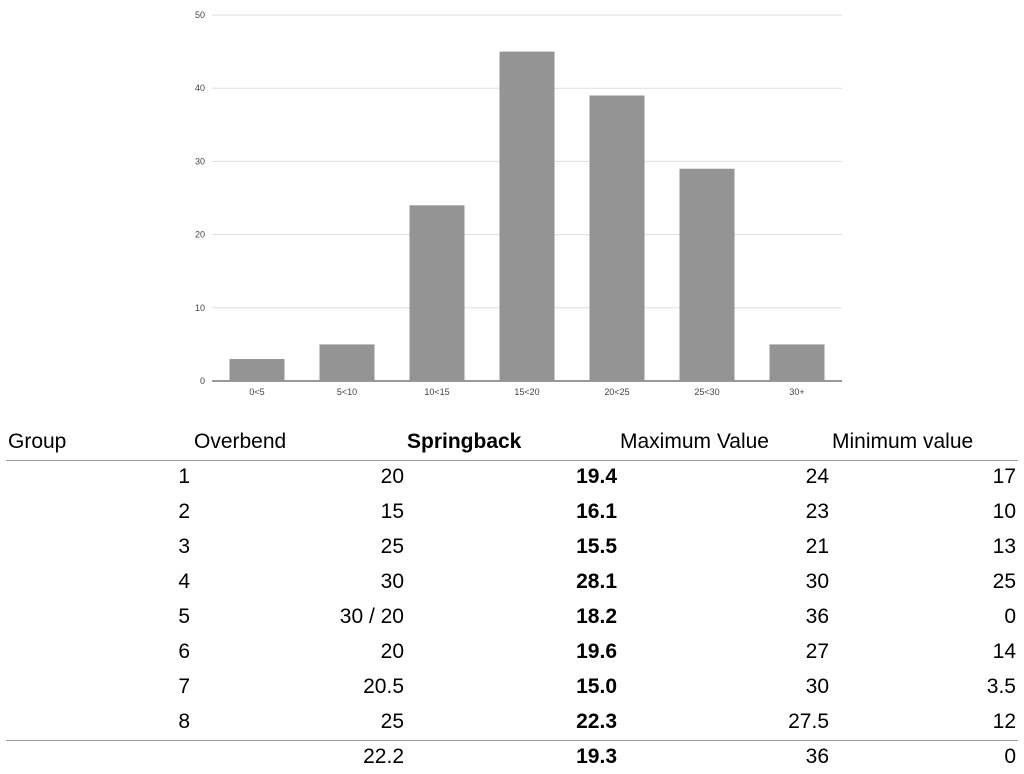 The image size is (1024, 774). I want to click on cell-springback: 28.1, so click(596, 581).